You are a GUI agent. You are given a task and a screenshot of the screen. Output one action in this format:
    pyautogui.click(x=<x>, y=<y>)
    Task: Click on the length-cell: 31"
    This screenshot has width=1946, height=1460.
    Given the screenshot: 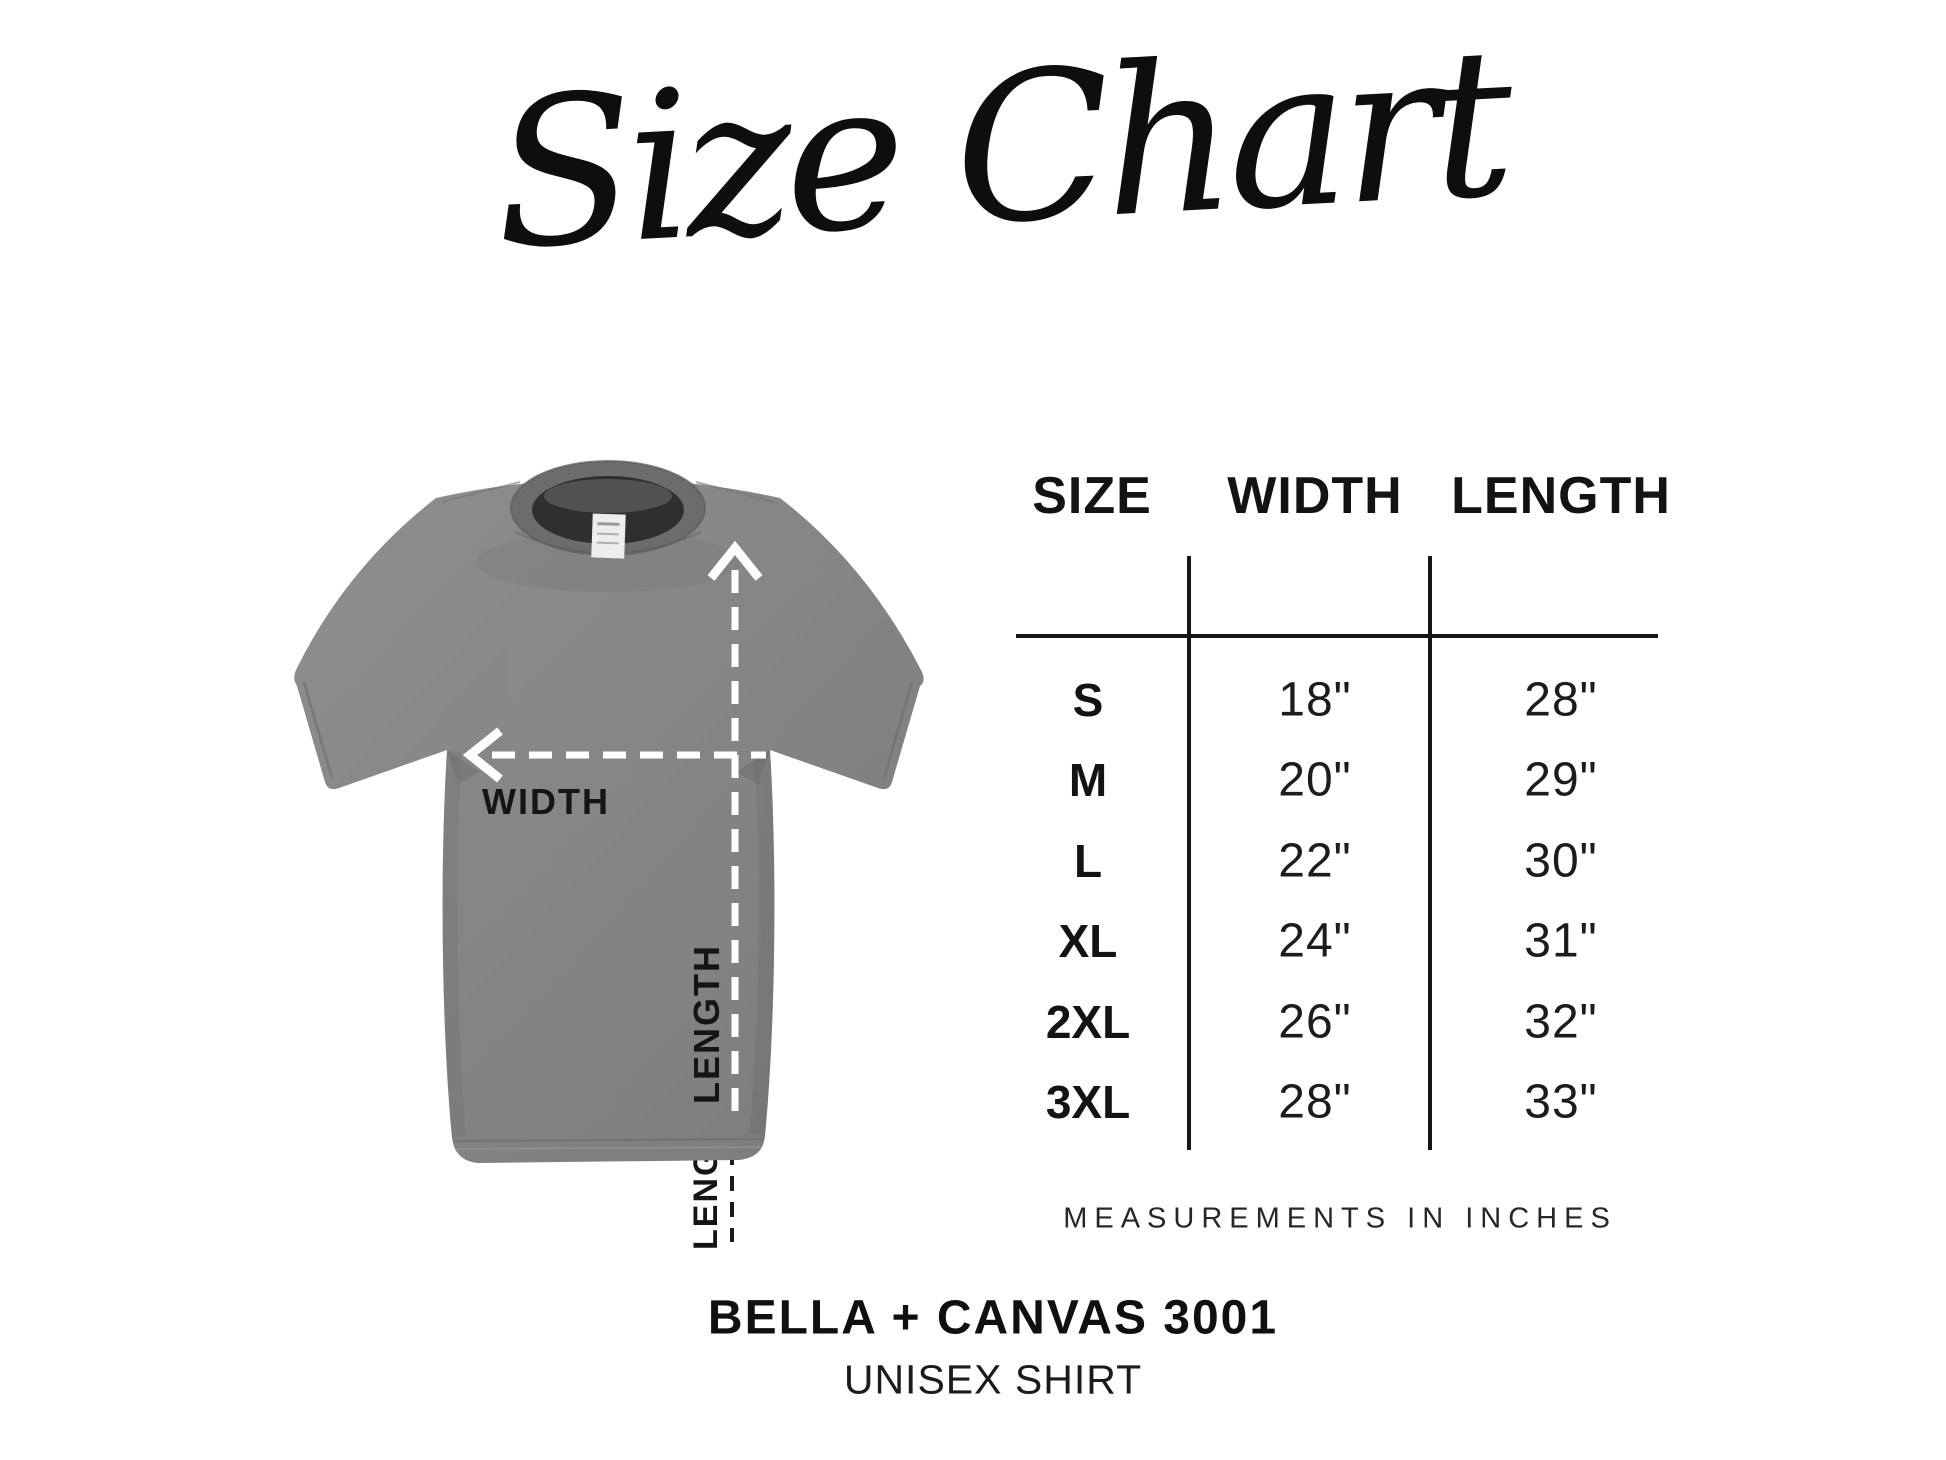 What is the action you would take?
    pyautogui.click(x=1561, y=941)
    